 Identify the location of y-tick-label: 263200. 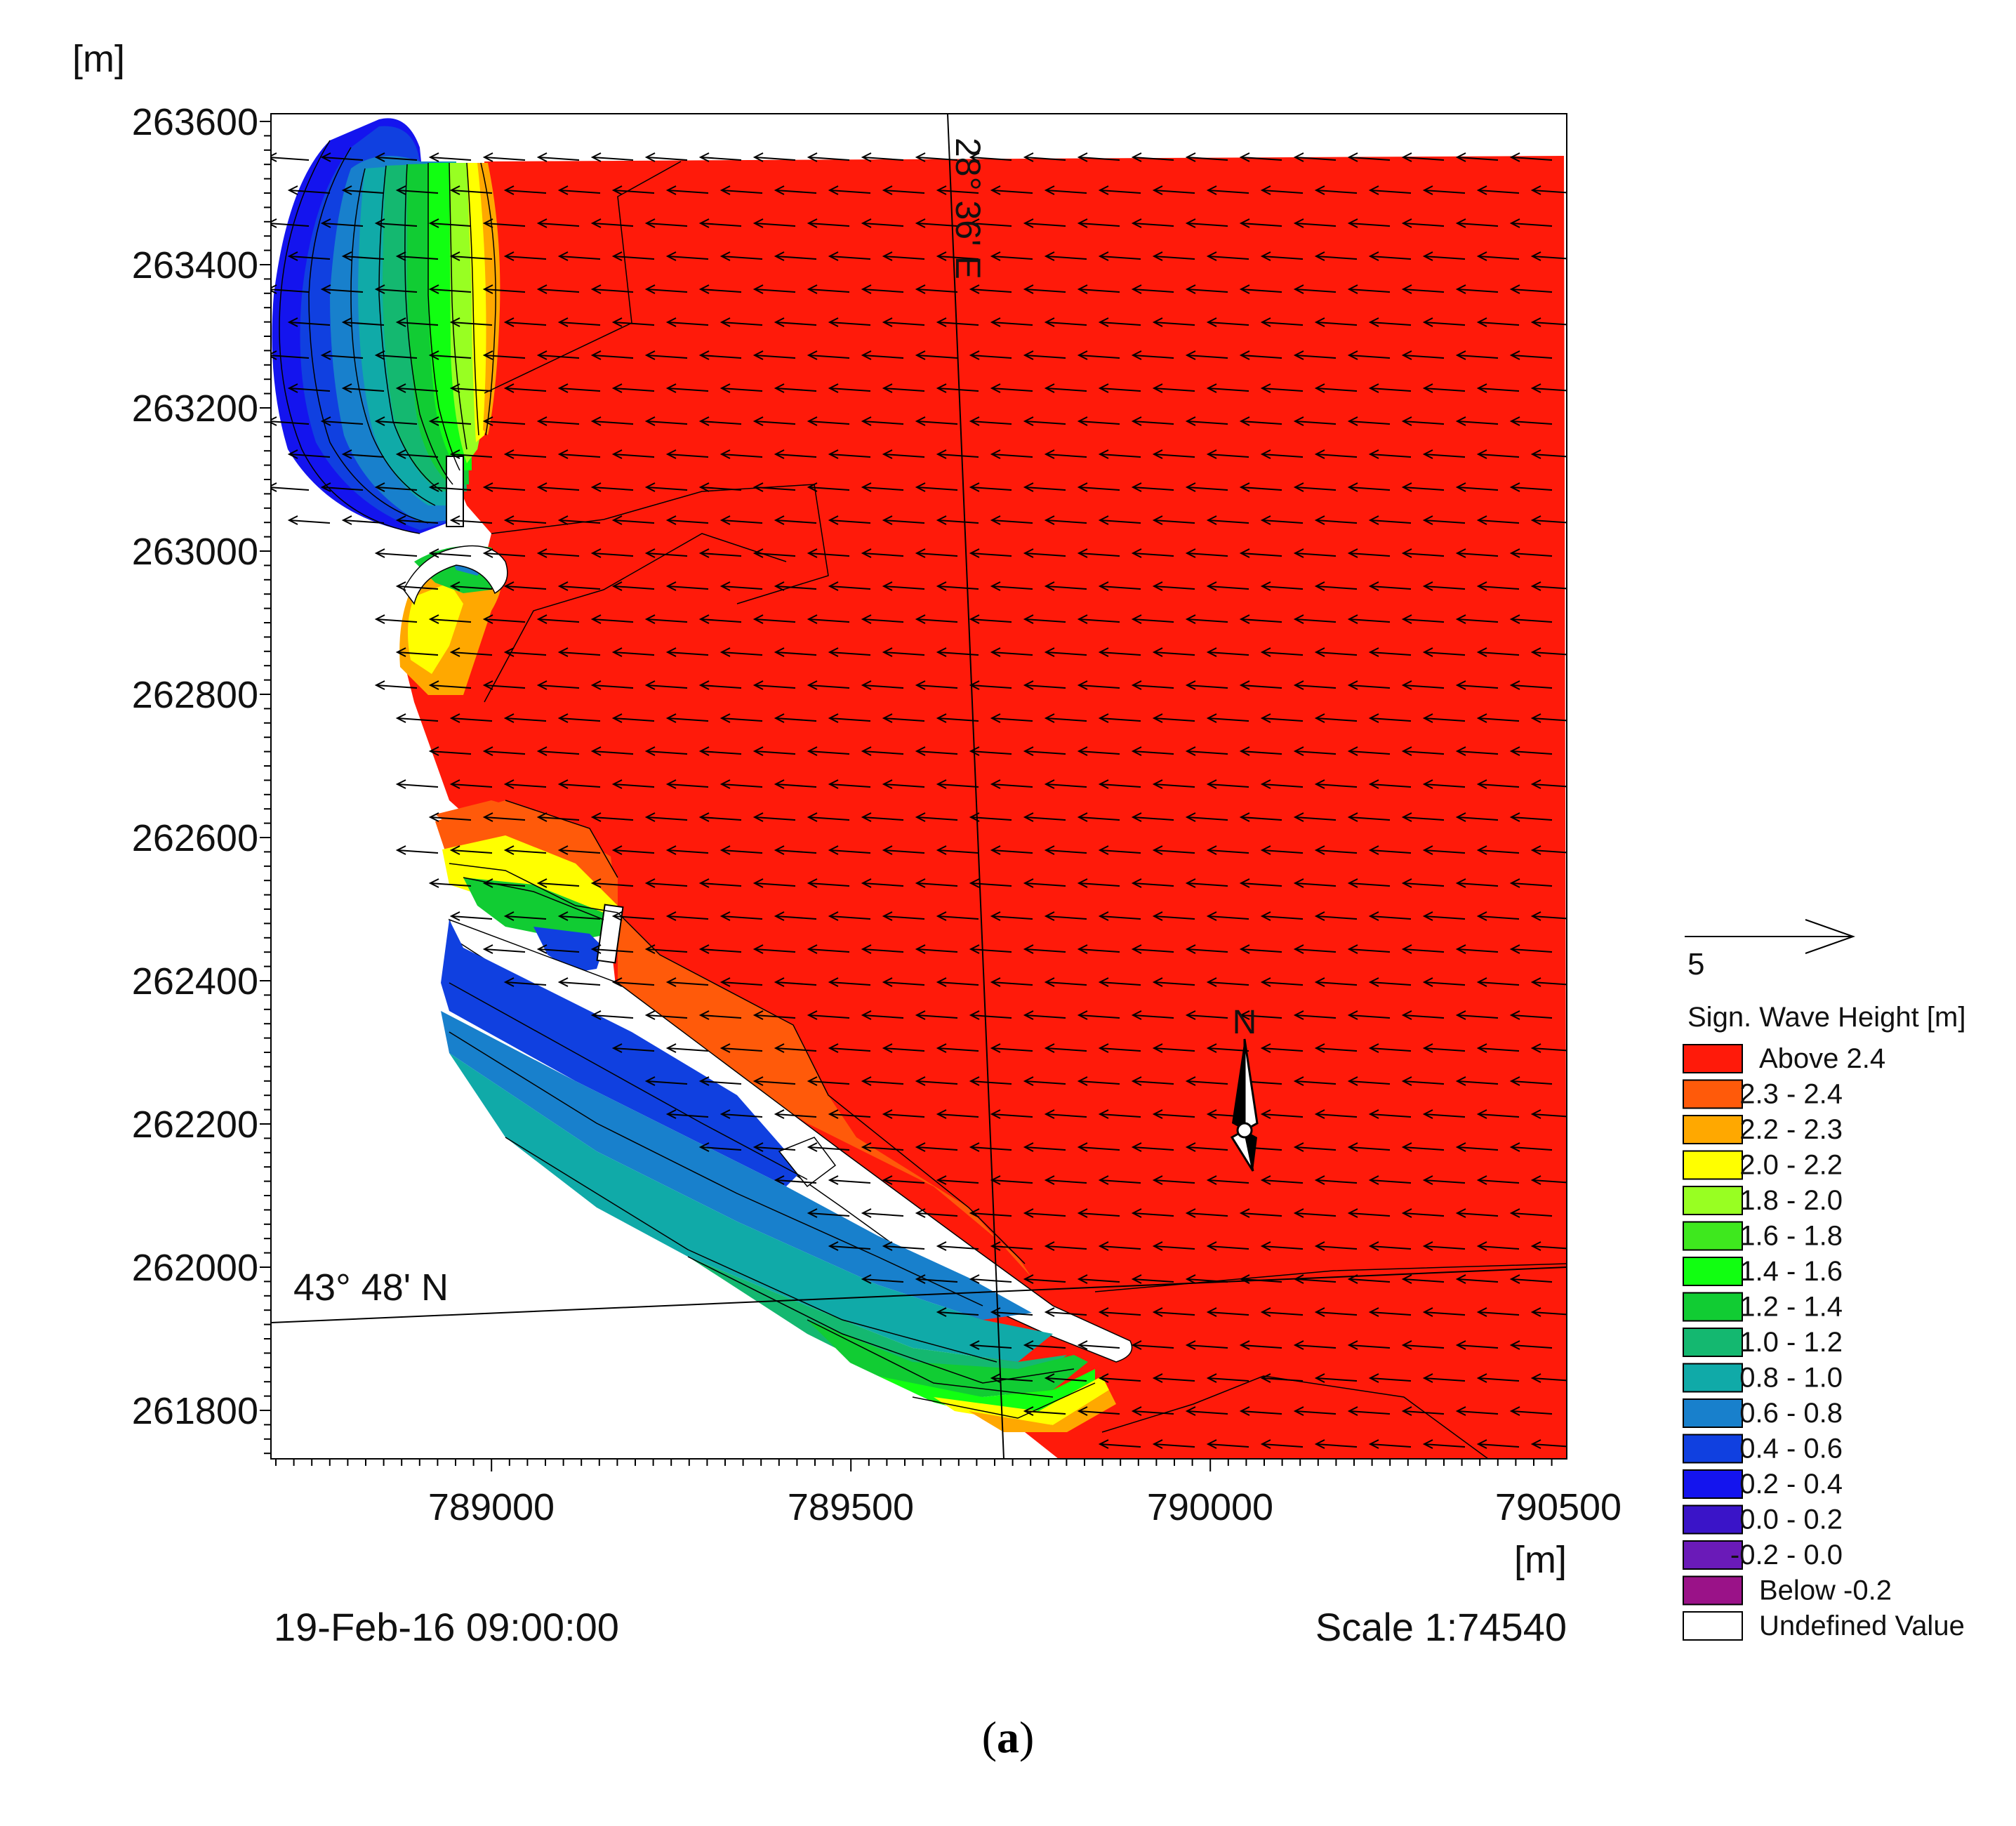
(195, 409).